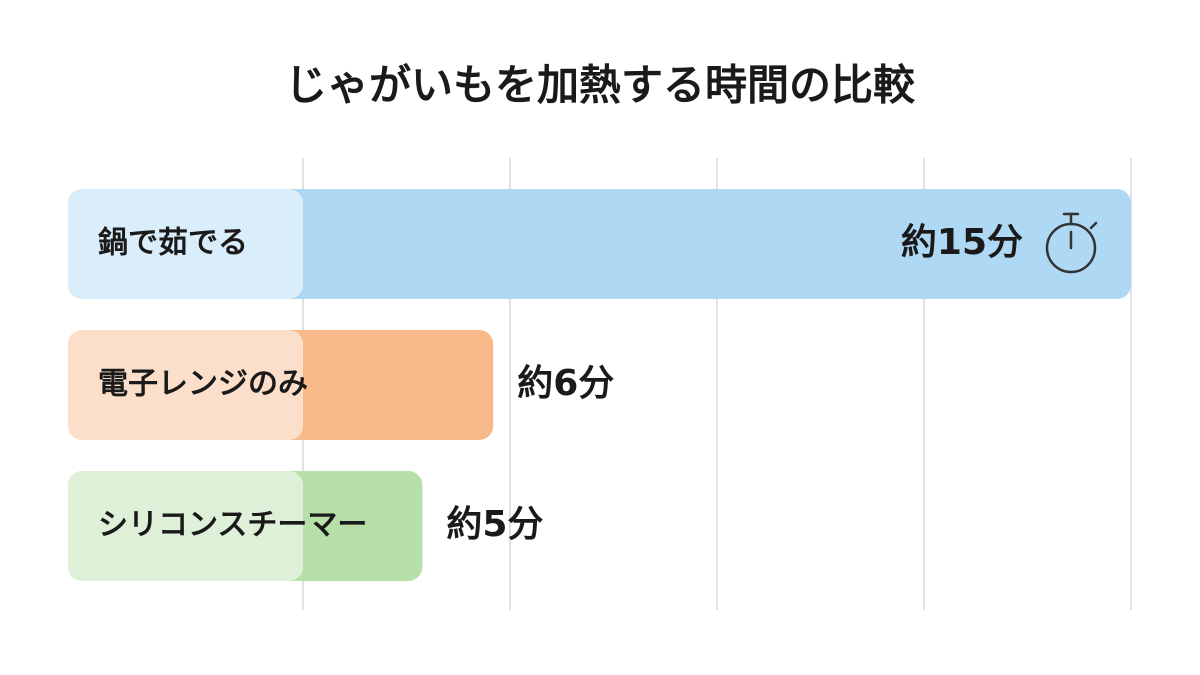  What do you see at coordinates (203, 384) in the screenshot?
I see `category-label: 電子レンジのみ` at bounding box center [203, 384].